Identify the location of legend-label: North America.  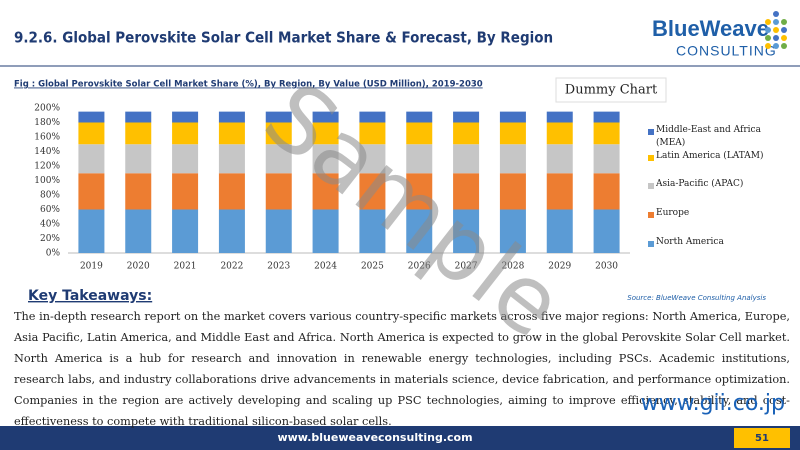
(690, 242).